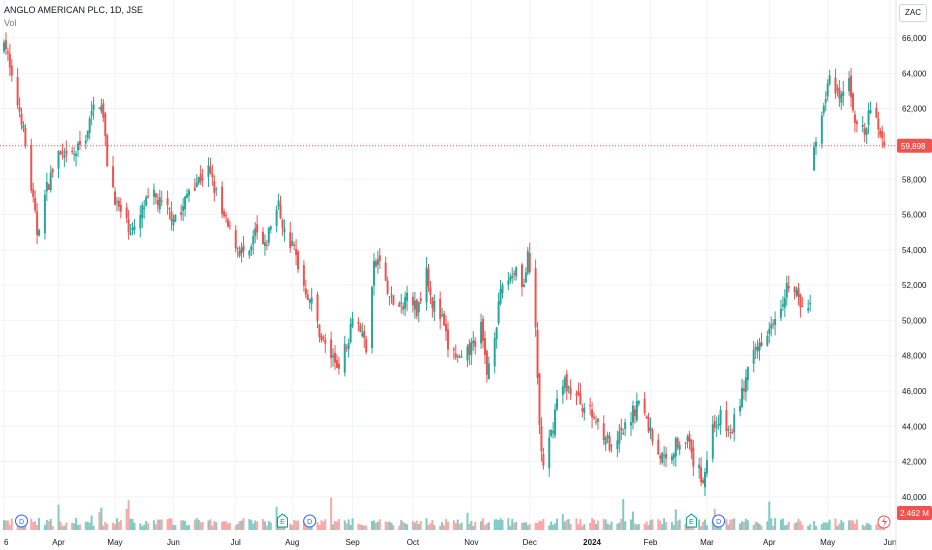  I want to click on y-tick-label: 44,000, so click(914, 426).